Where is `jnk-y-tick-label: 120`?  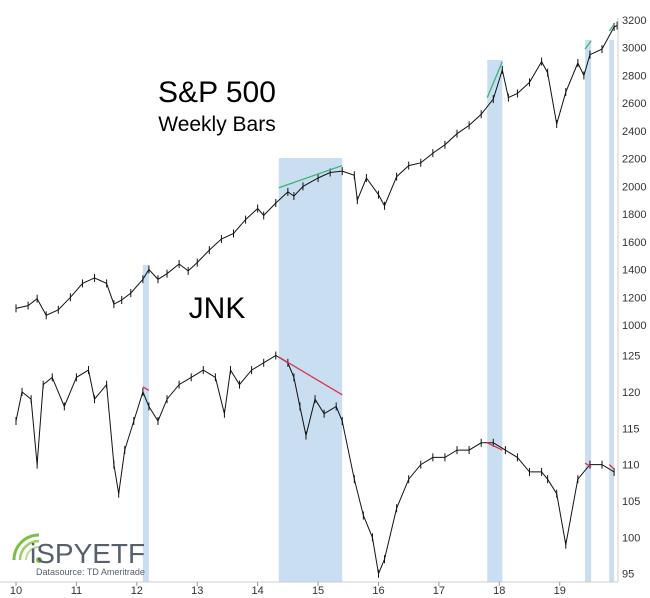
jnk-y-tick-label: 120 is located at coordinates (631, 393).